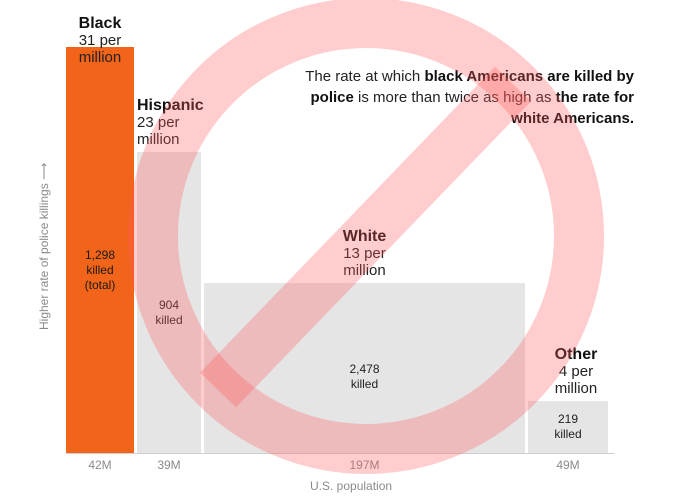  I want to click on group-name: White, so click(364, 236).